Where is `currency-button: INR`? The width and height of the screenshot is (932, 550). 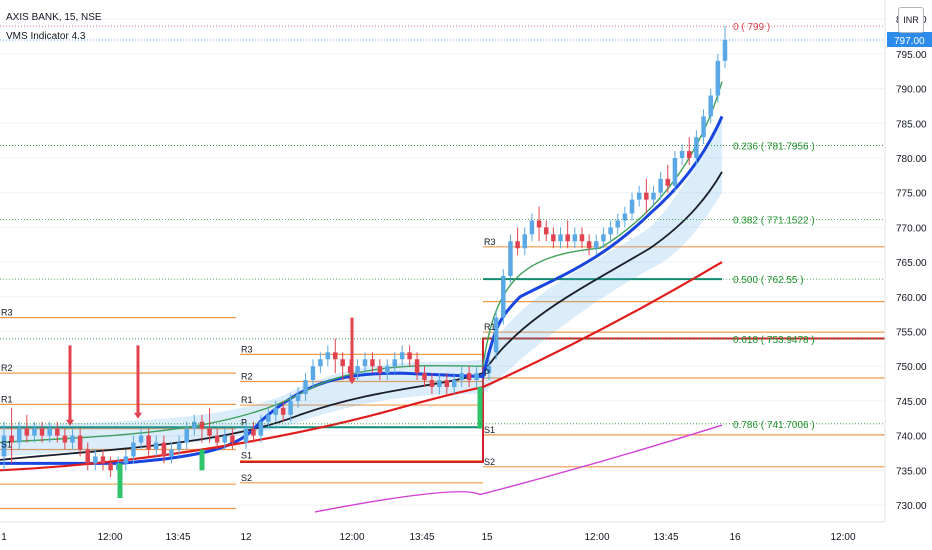
currency-button: INR is located at coordinates (911, 20).